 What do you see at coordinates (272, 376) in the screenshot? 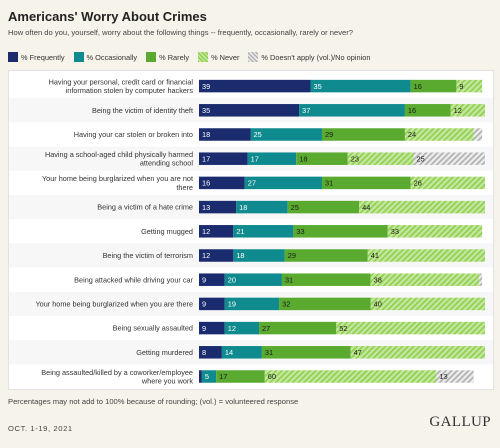
I see `data-label: 60` at bounding box center [272, 376].